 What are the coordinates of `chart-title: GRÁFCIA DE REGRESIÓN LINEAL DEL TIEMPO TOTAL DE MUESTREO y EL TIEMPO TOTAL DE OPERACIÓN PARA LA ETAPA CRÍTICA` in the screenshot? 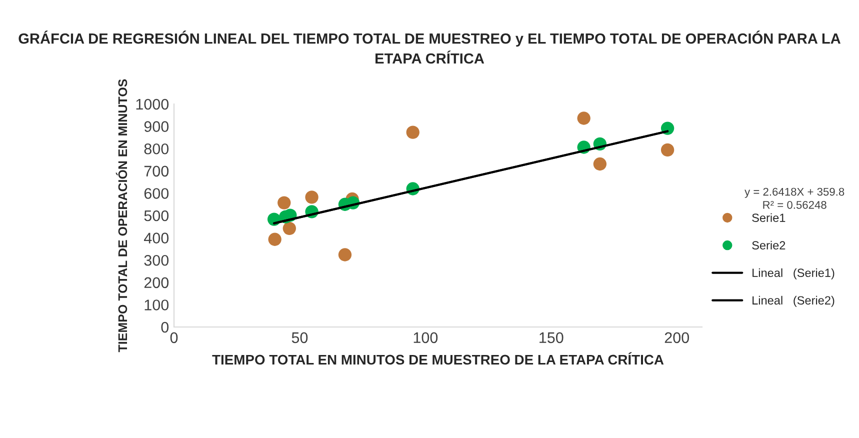 It's located at (429, 47).